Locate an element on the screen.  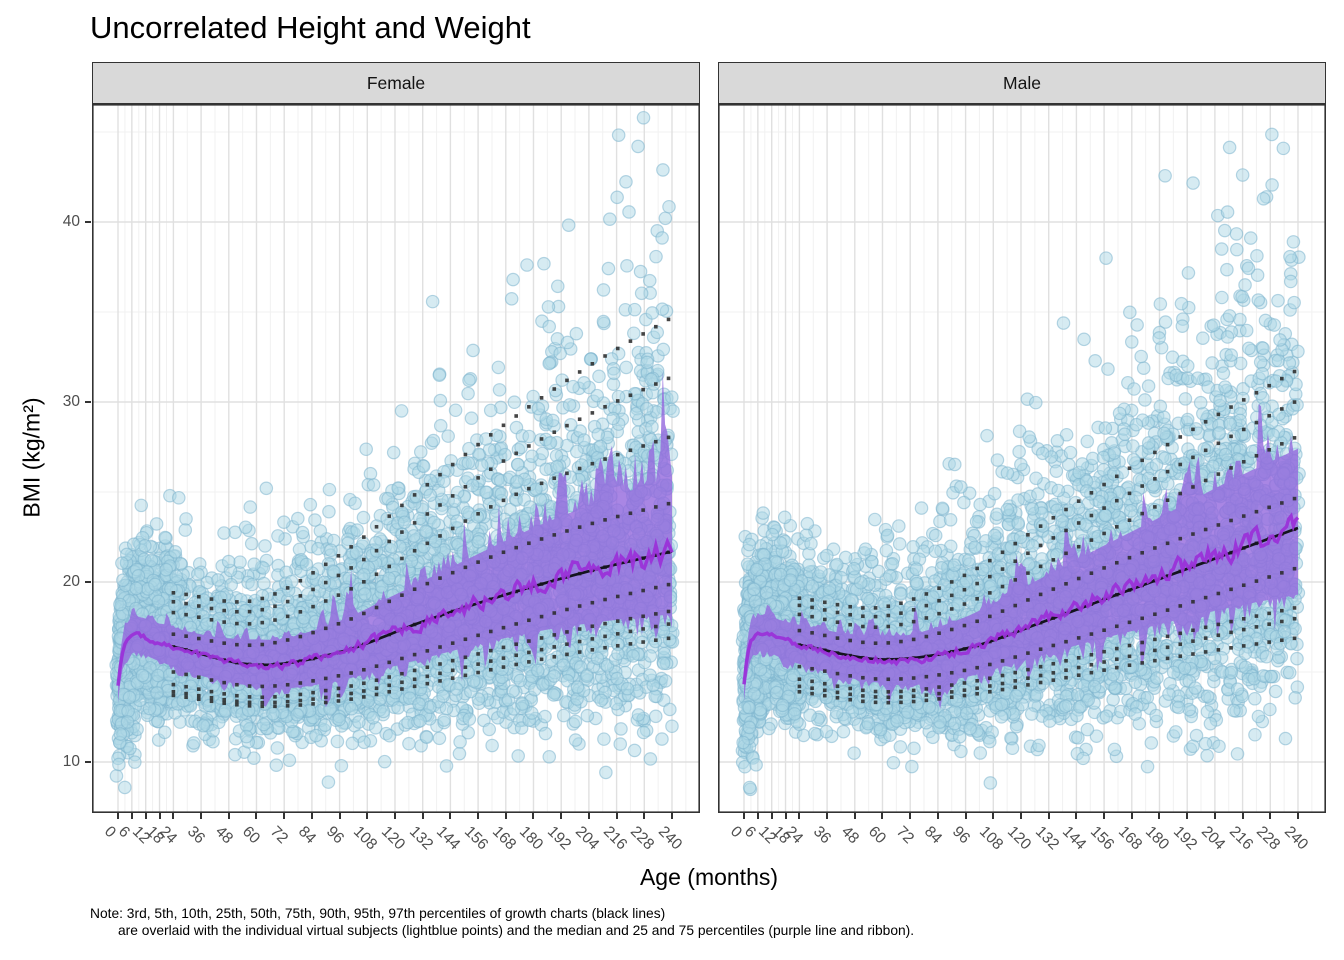
facet-strip-female: Female is located at coordinates (396, 83).